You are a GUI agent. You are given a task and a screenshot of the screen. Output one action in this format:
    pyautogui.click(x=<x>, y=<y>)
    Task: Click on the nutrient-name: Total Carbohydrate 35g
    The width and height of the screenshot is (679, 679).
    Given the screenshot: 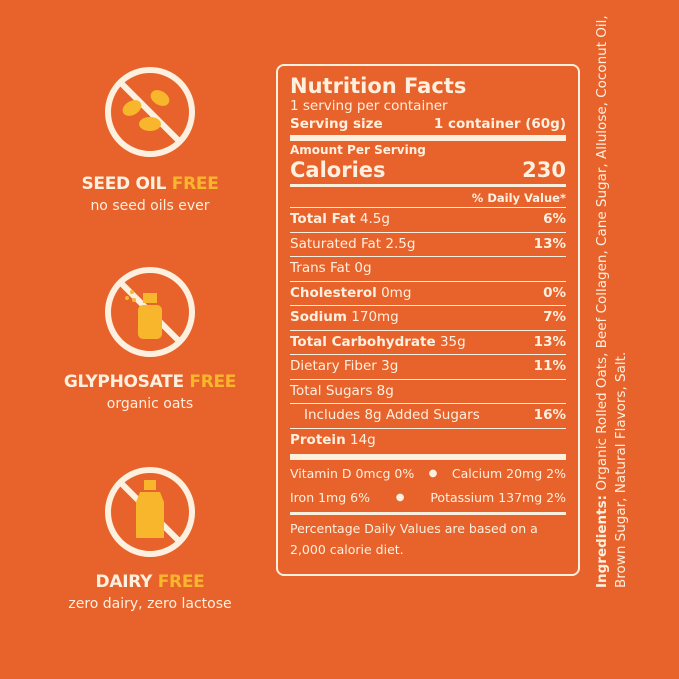 What is the action you would take?
    pyautogui.click(x=378, y=343)
    